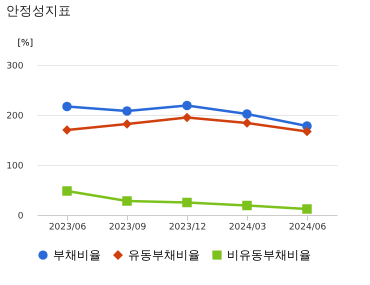  What do you see at coordinates (26, 43) in the screenshot?
I see `y-axis-title: [%]` at bounding box center [26, 43].